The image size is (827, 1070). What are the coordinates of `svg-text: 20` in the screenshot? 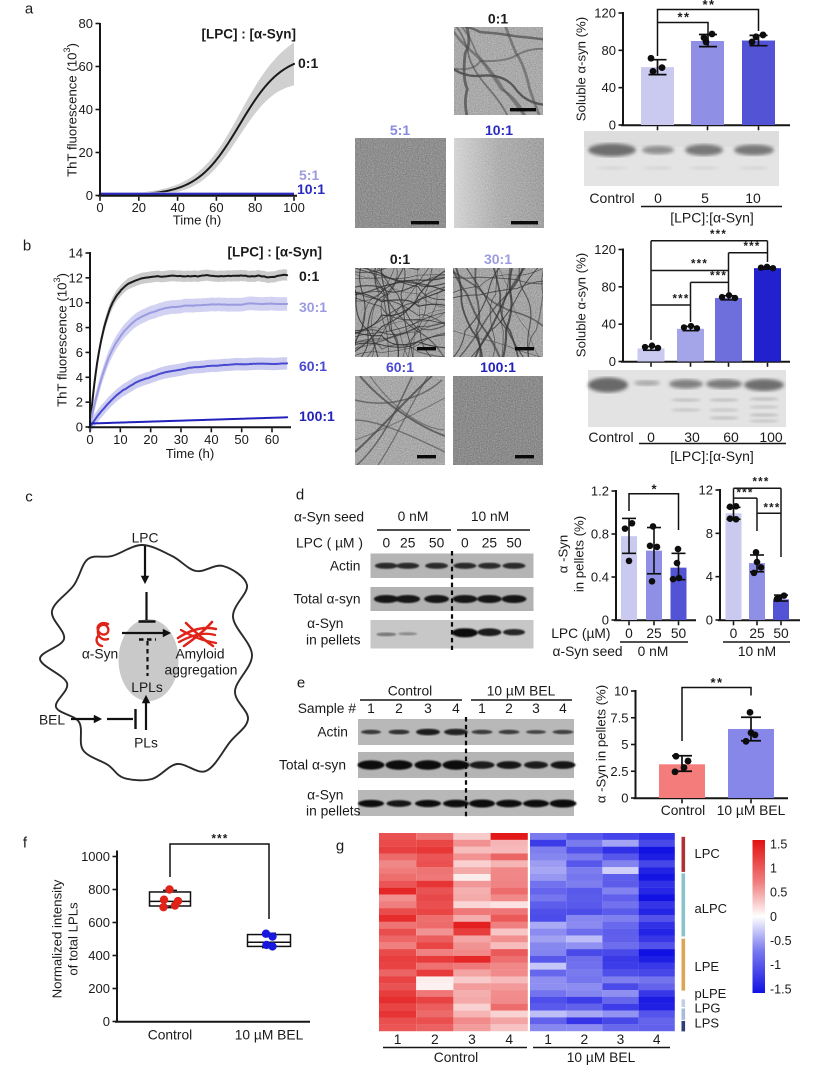 It's located at (150, 439).